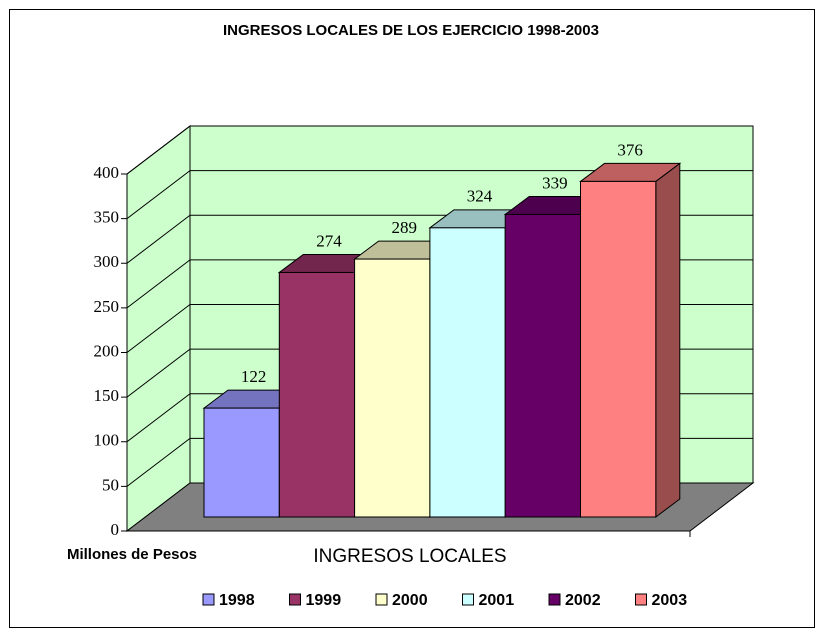 The width and height of the screenshot is (822, 629). I want to click on y-tick-label: 400, so click(107, 172).